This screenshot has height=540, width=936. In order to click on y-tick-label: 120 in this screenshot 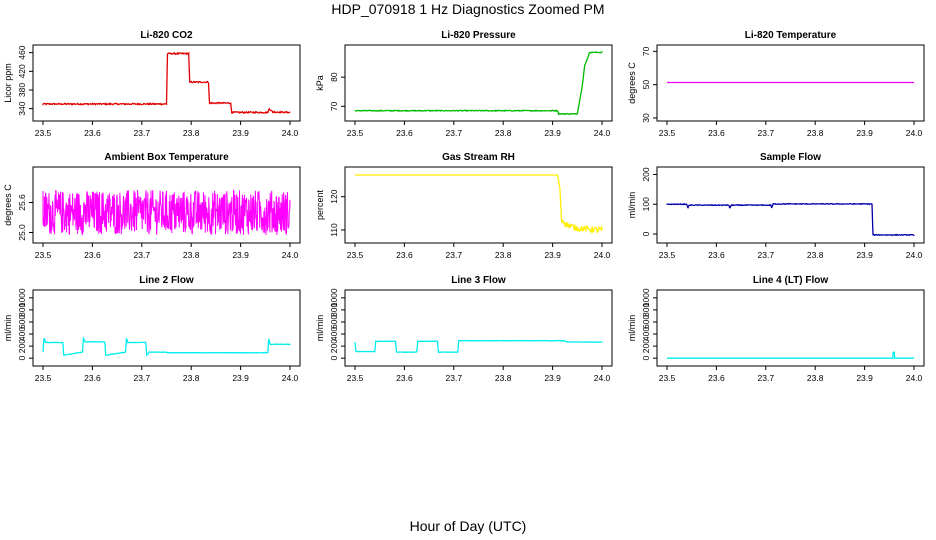, I will do `click(334, 196)`.